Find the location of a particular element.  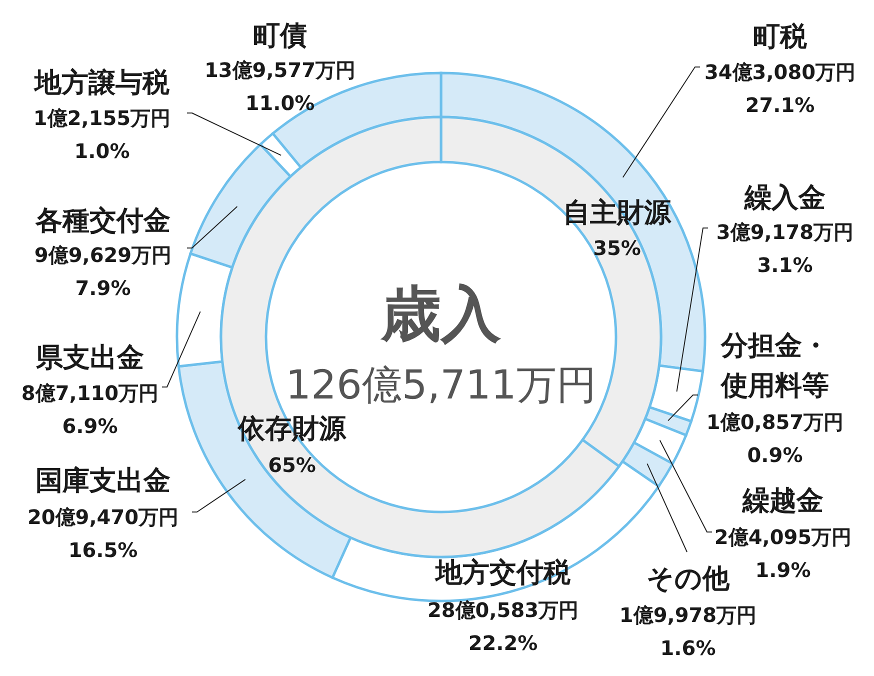

text: 歳入 is located at coordinates (441, 315).